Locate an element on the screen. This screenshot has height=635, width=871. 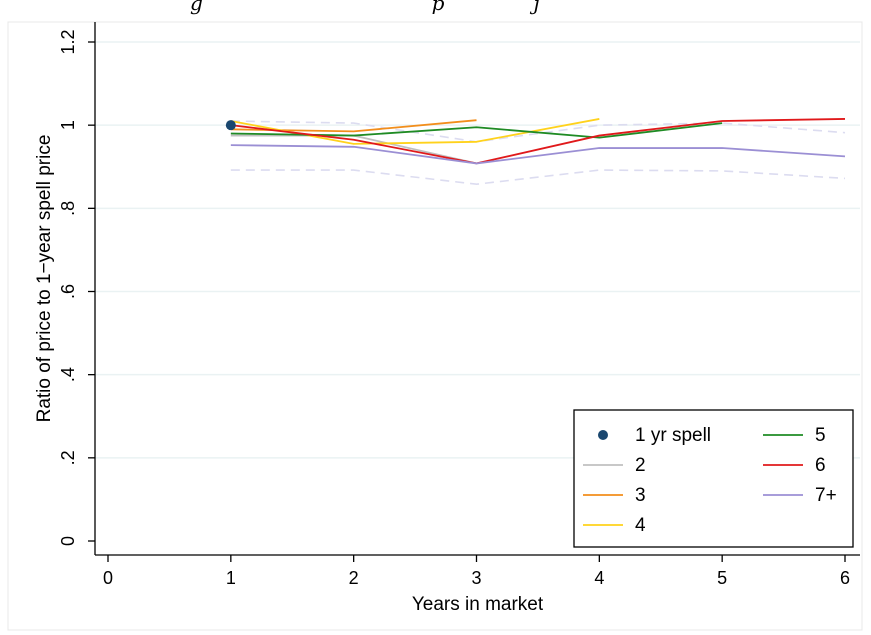
legend-label-1-yr-spell: 1 yr spell is located at coordinates (673, 435).